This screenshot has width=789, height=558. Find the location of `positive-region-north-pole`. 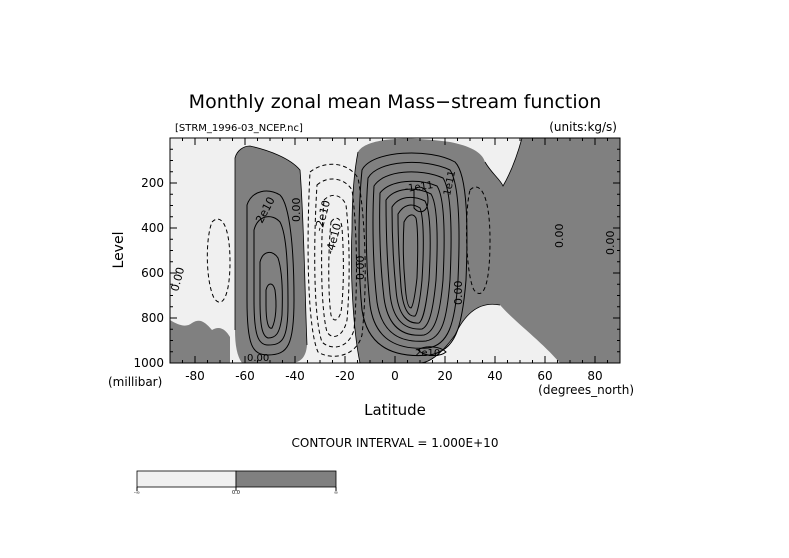

positive-region-north-pole is located at coordinates (605, 296).